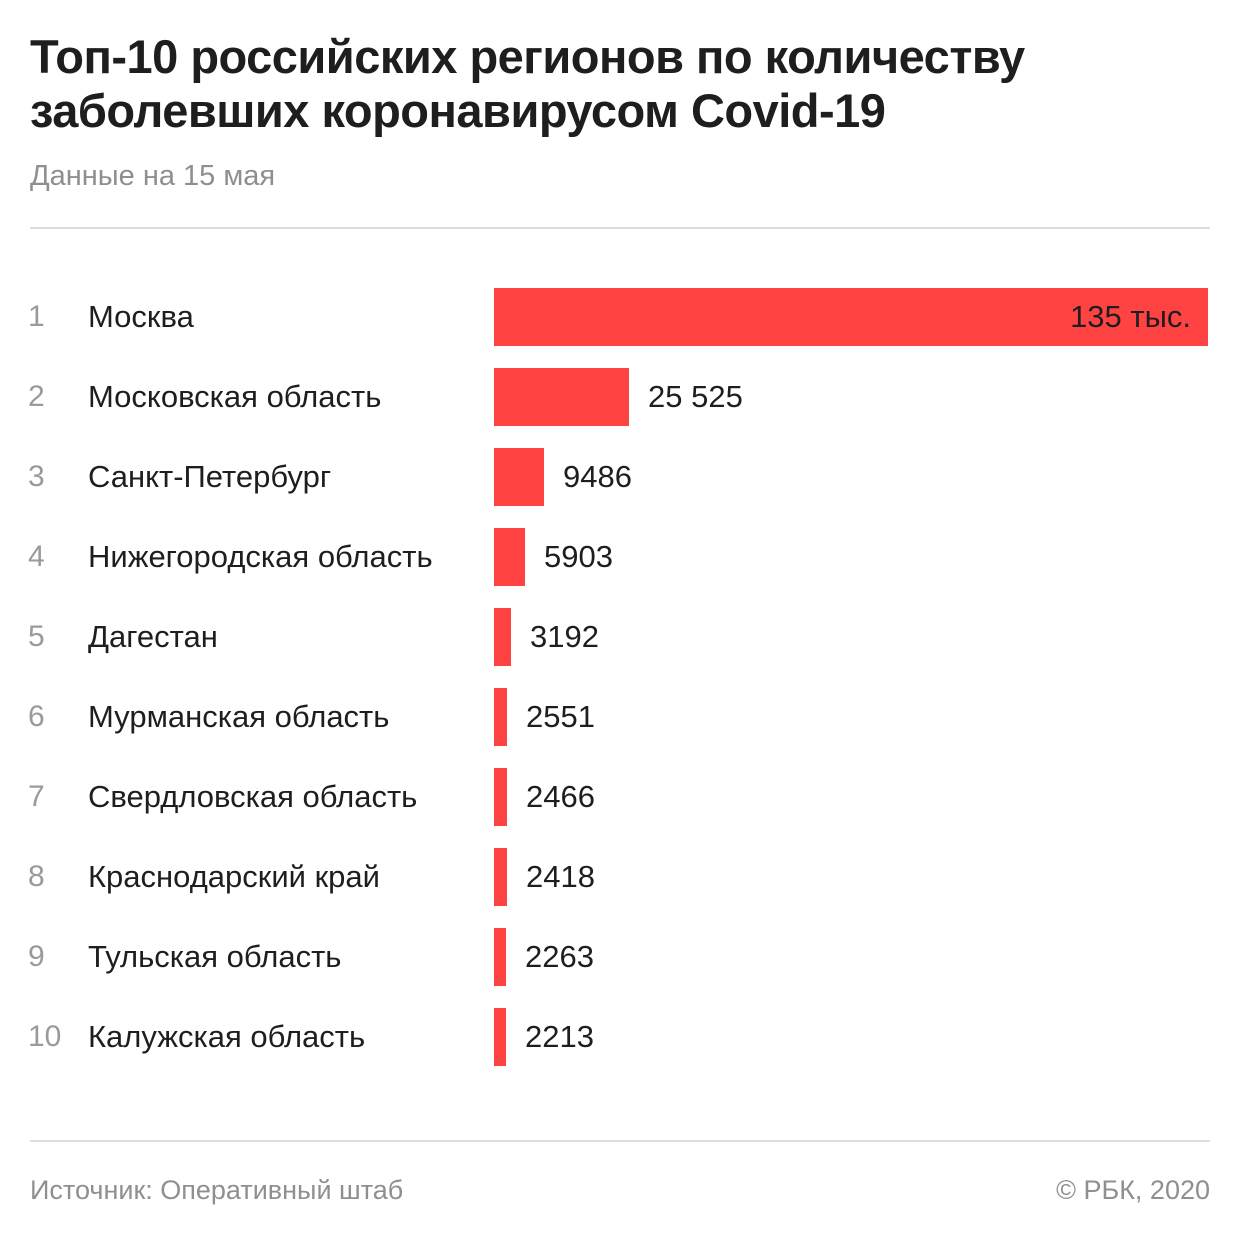  Describe the element at coordinates (36, 476) in the screenshot. I see `rank-label: 3` at that location.